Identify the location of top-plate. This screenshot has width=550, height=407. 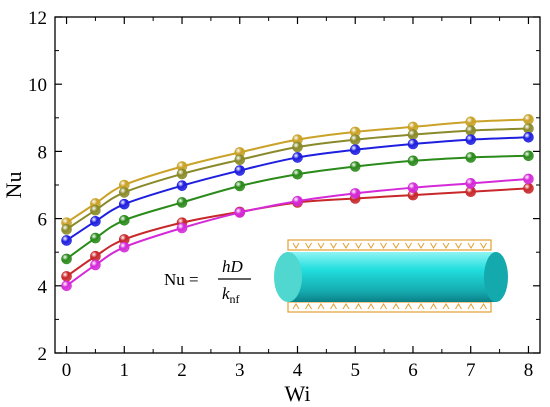
(389, 245).